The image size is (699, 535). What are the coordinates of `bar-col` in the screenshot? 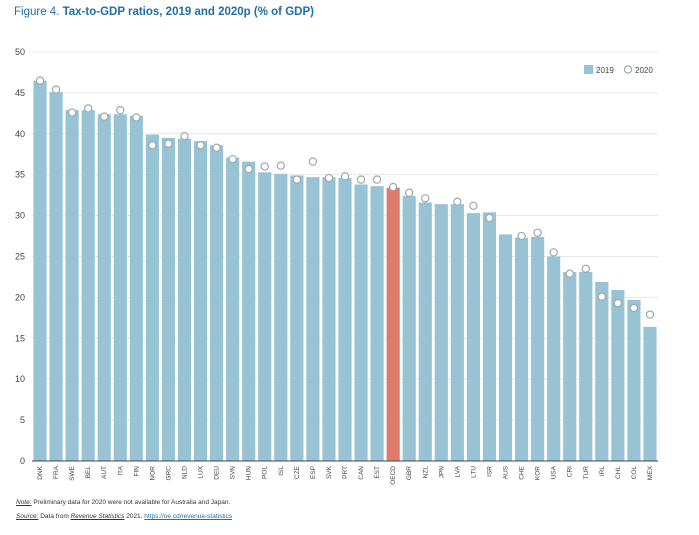 It's located at (634, 380).